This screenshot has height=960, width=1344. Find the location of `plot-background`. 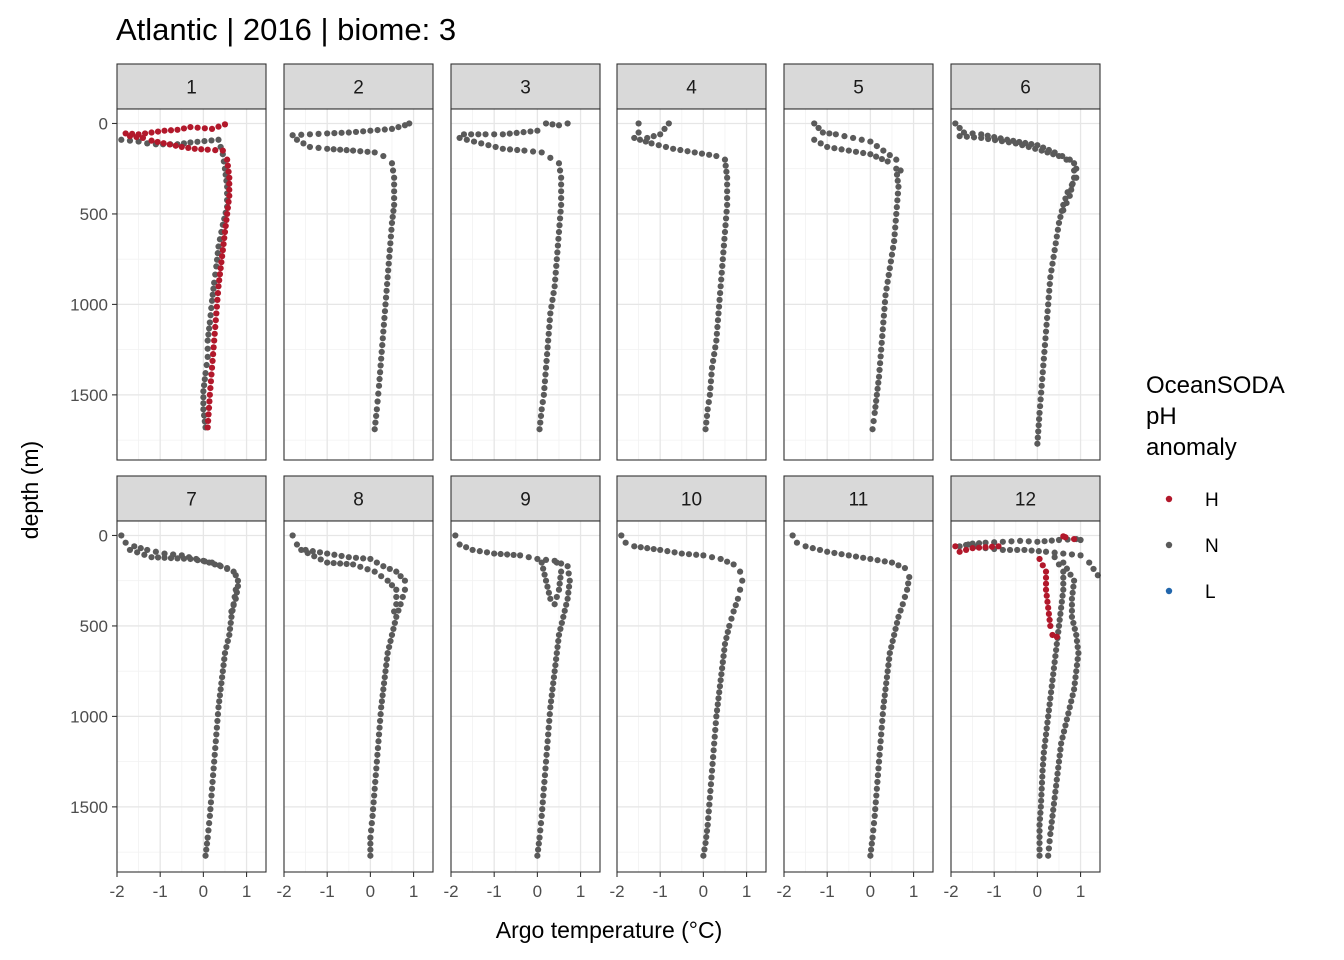

plot-background is located at coordinates (525, 696).